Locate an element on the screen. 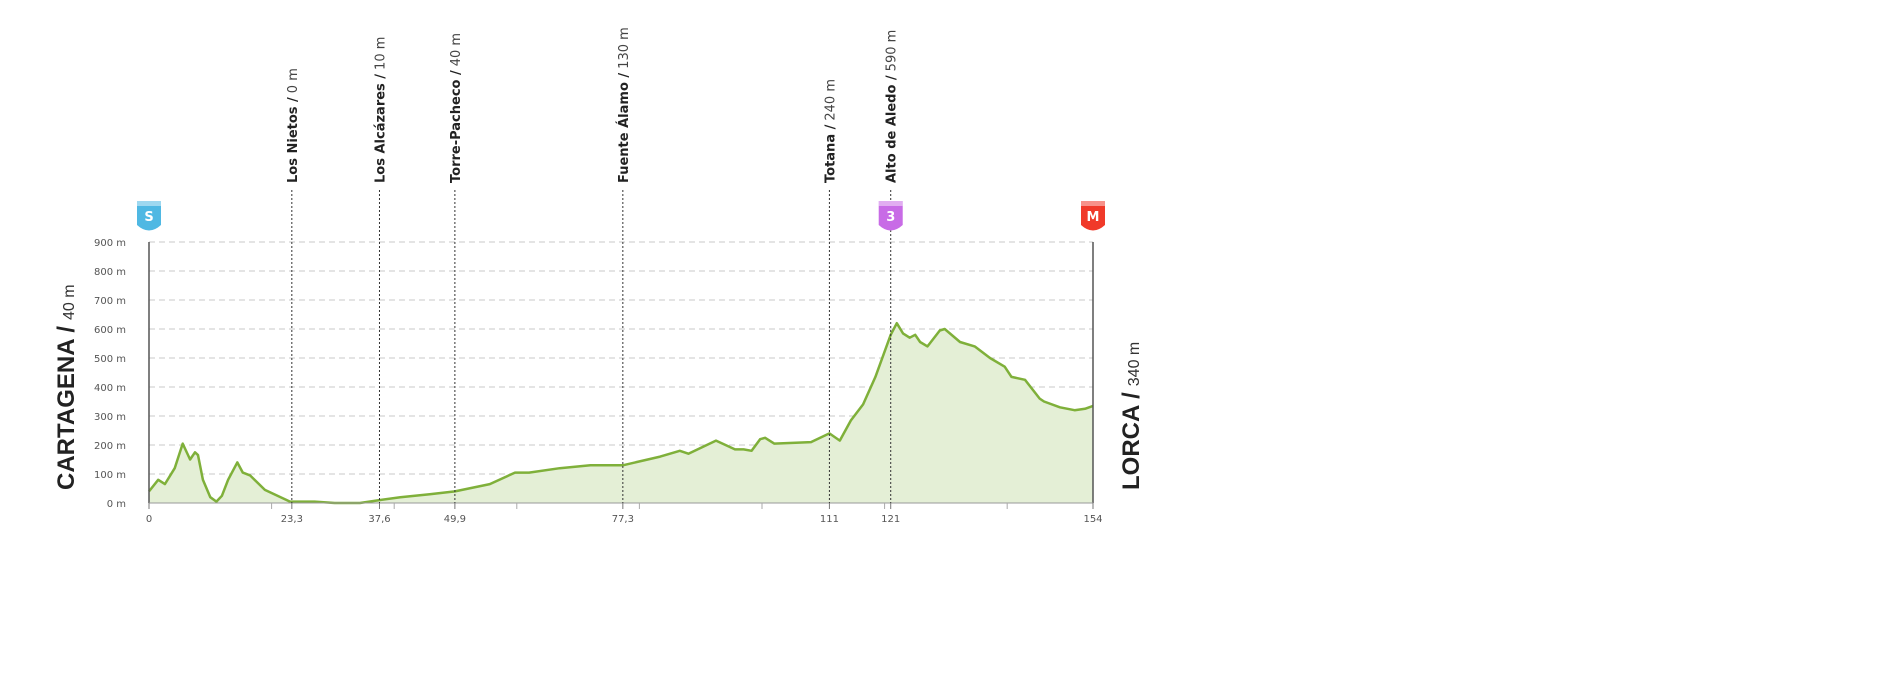  waypoint-label: Alto de Aledo / 590 m is located at coordinates (892, 106).